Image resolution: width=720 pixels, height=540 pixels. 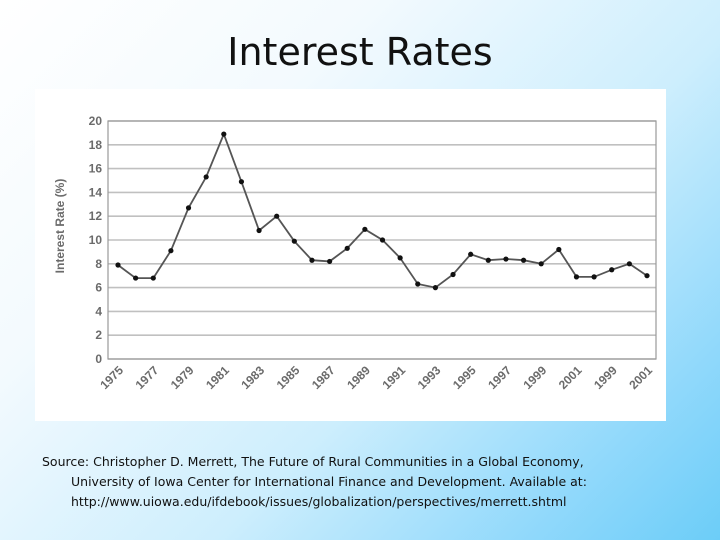 I want to click on x-tick-label: 1979, so click(x=182, y=377).